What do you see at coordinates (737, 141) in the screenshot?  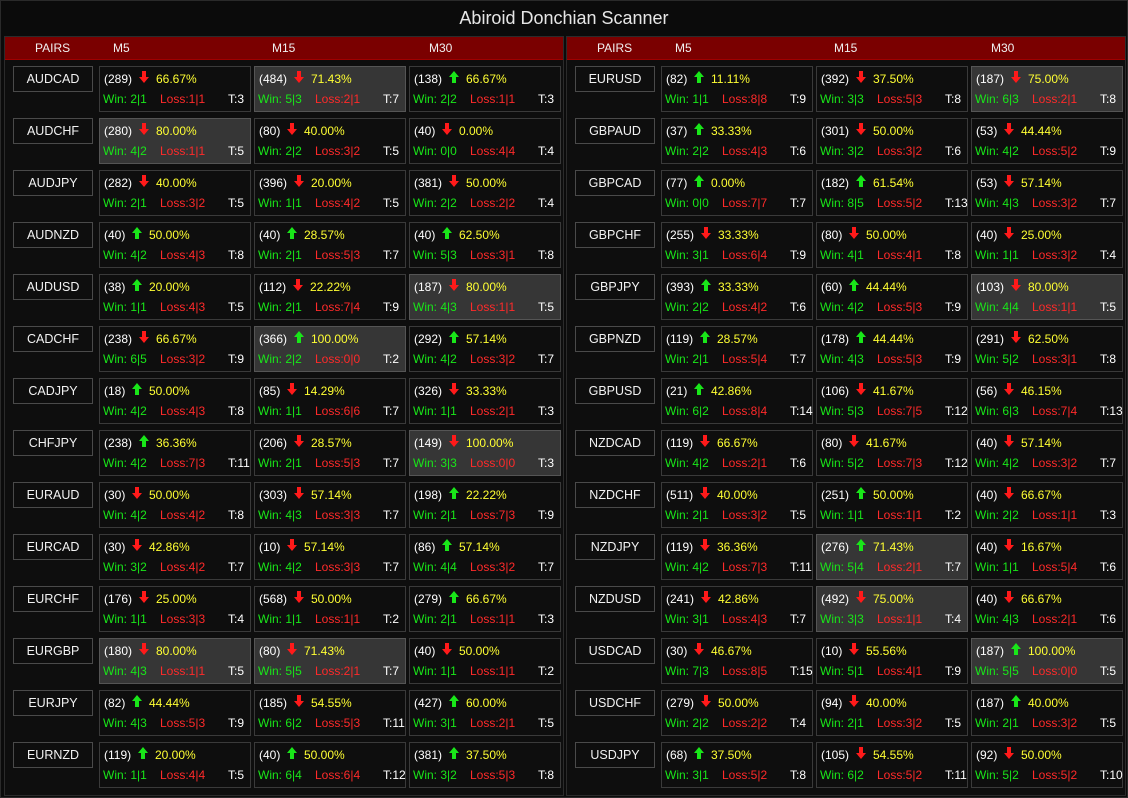 I see `timeframe-cell-m5: (37) 33.33% Win: 2|2 Loss:4|3 T:6` at bounding box center [737, 141].